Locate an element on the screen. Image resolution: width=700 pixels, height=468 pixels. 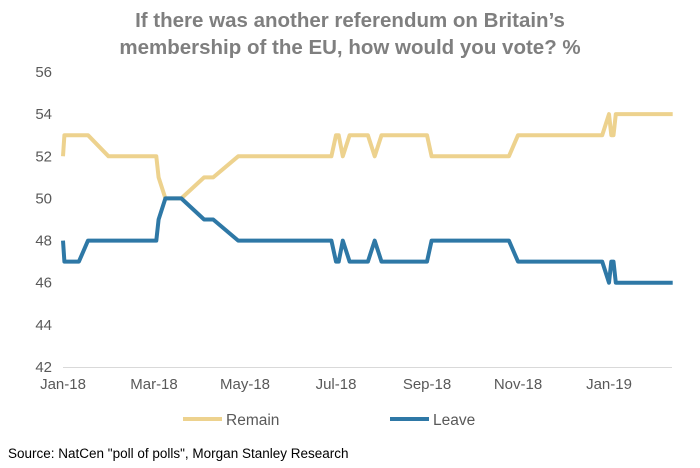
x-tick-label: Jul-18 is located at coordinates (336, 384).